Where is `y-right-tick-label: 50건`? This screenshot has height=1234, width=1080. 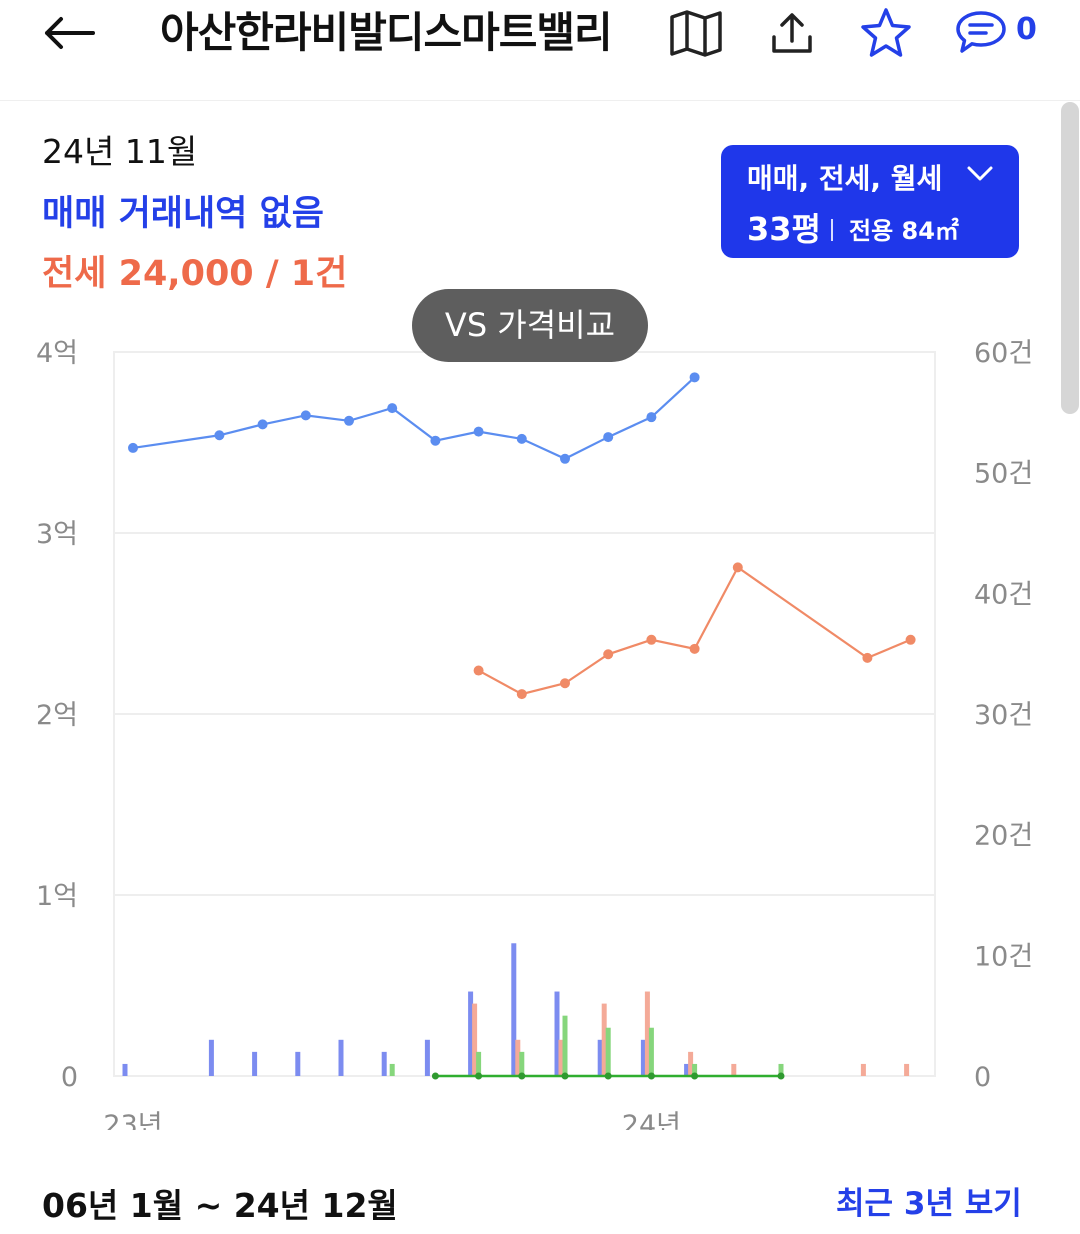
y-right-tick-label: 50건 is located at coordinates (1003, 474).